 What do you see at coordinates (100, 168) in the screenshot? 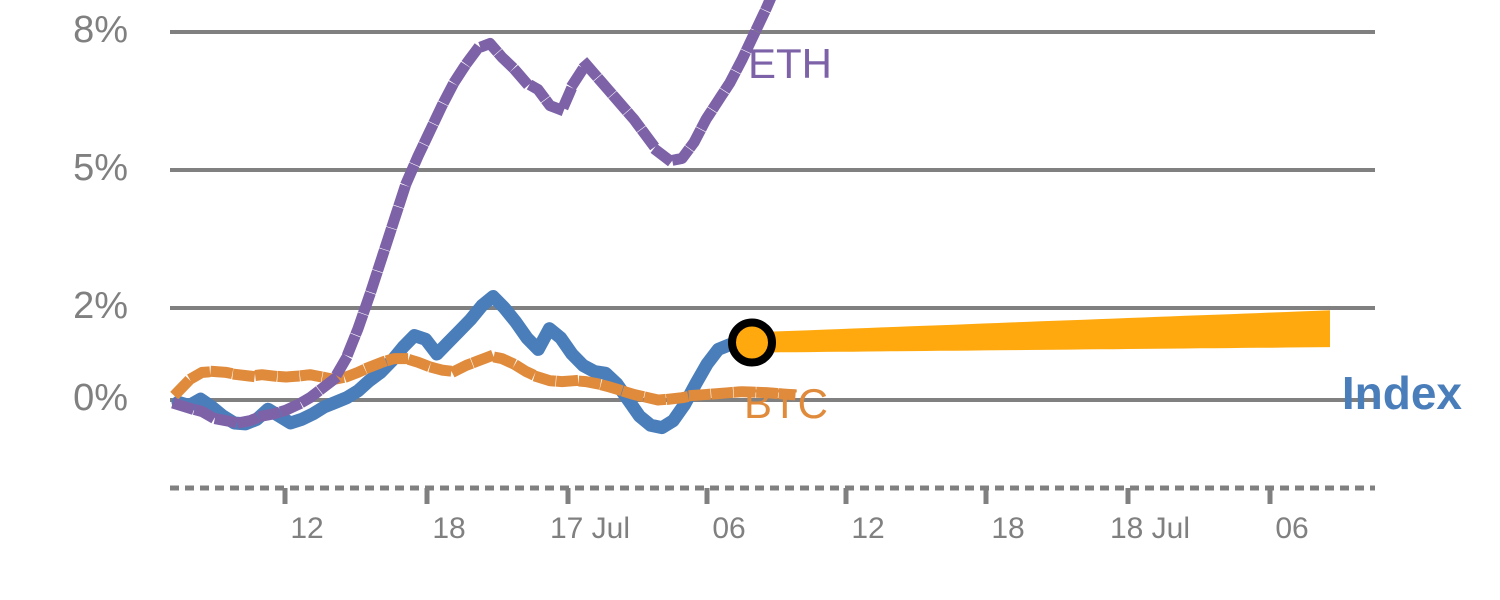
I see `y-tick-label: 5%` at bounding box center [100, 168].